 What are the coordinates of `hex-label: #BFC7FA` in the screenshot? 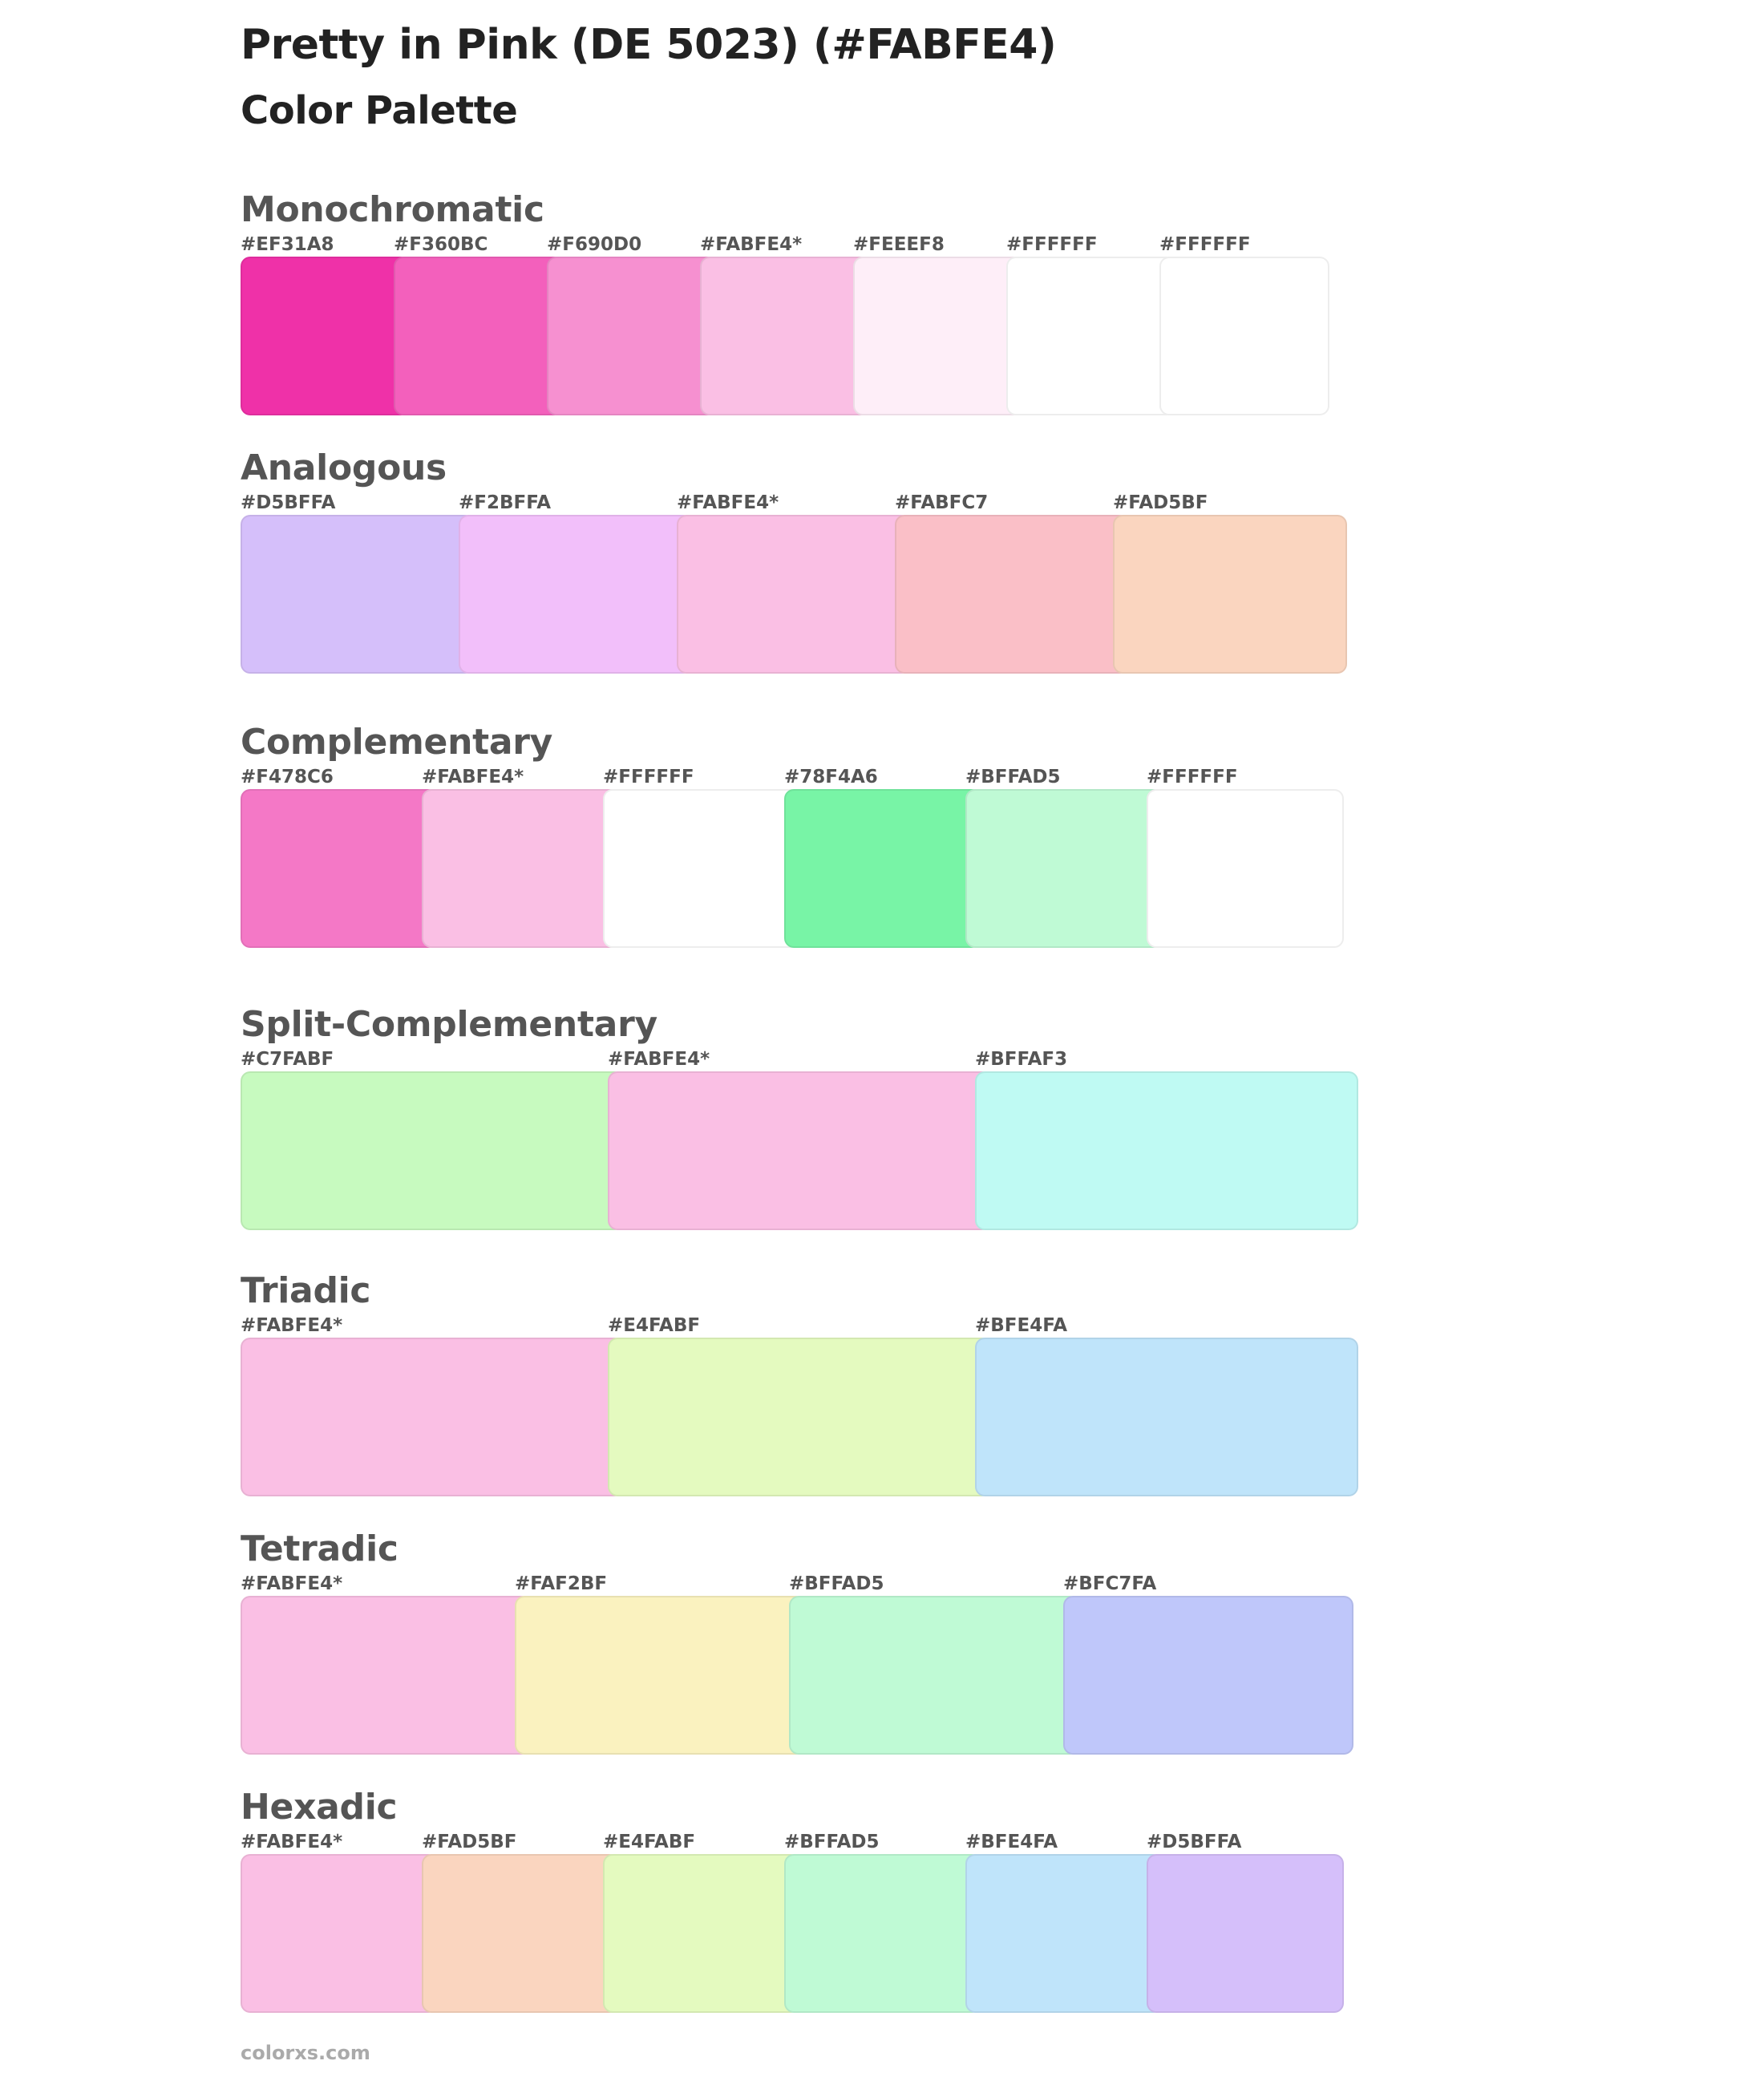 It's located at (1110, 1583).